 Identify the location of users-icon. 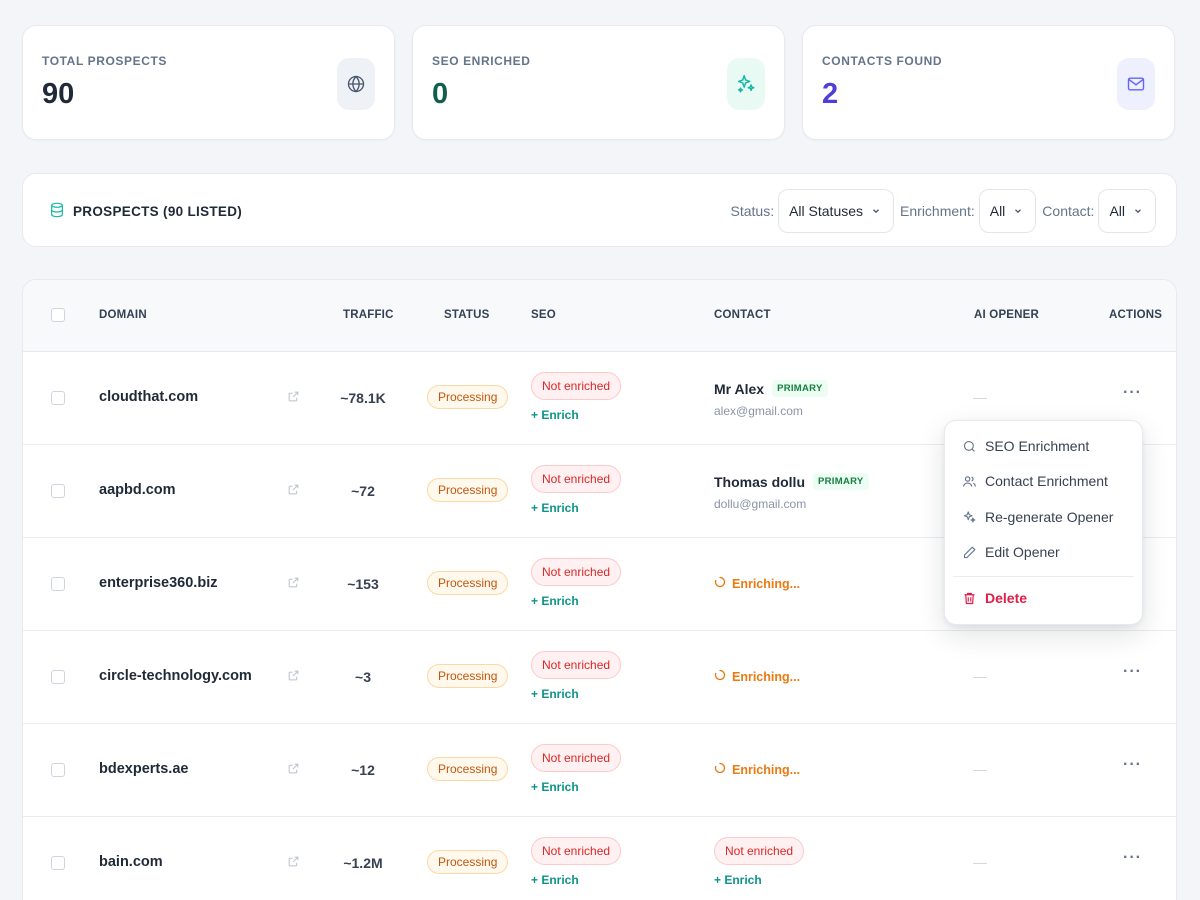
(969, 481).